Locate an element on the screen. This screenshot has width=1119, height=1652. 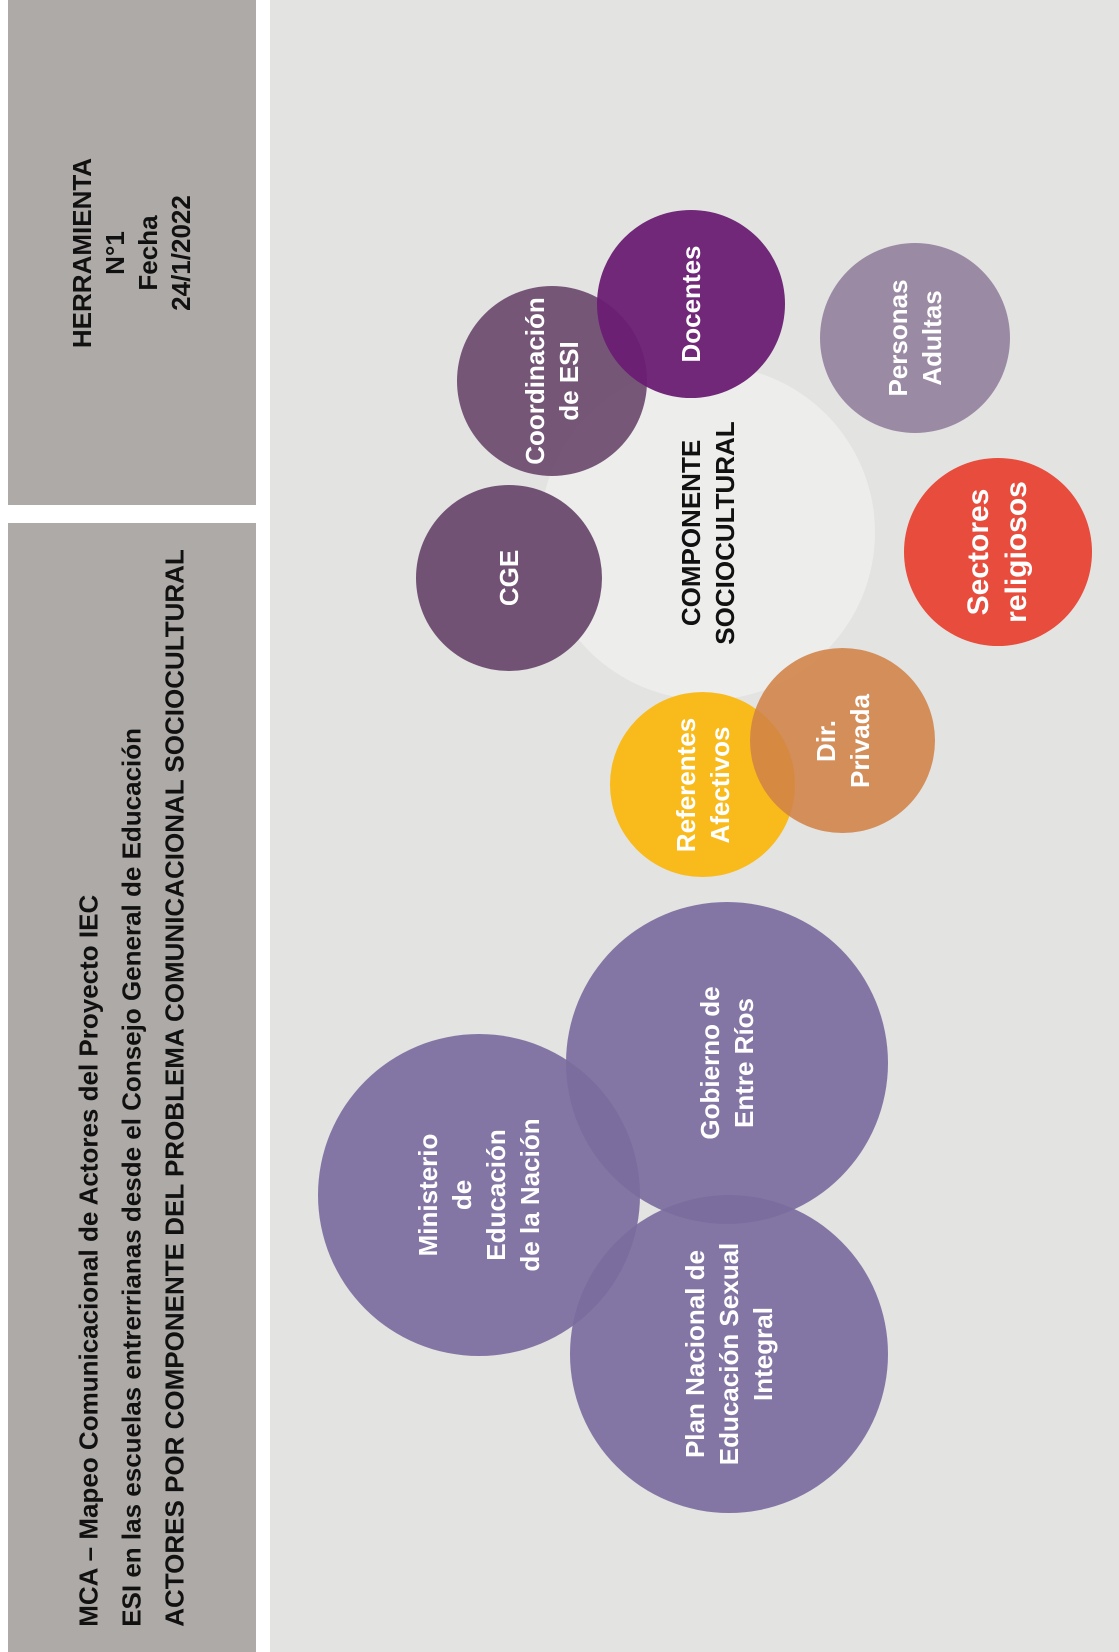
date-value: 24/1/2022 is located at coordinates (181, 252).